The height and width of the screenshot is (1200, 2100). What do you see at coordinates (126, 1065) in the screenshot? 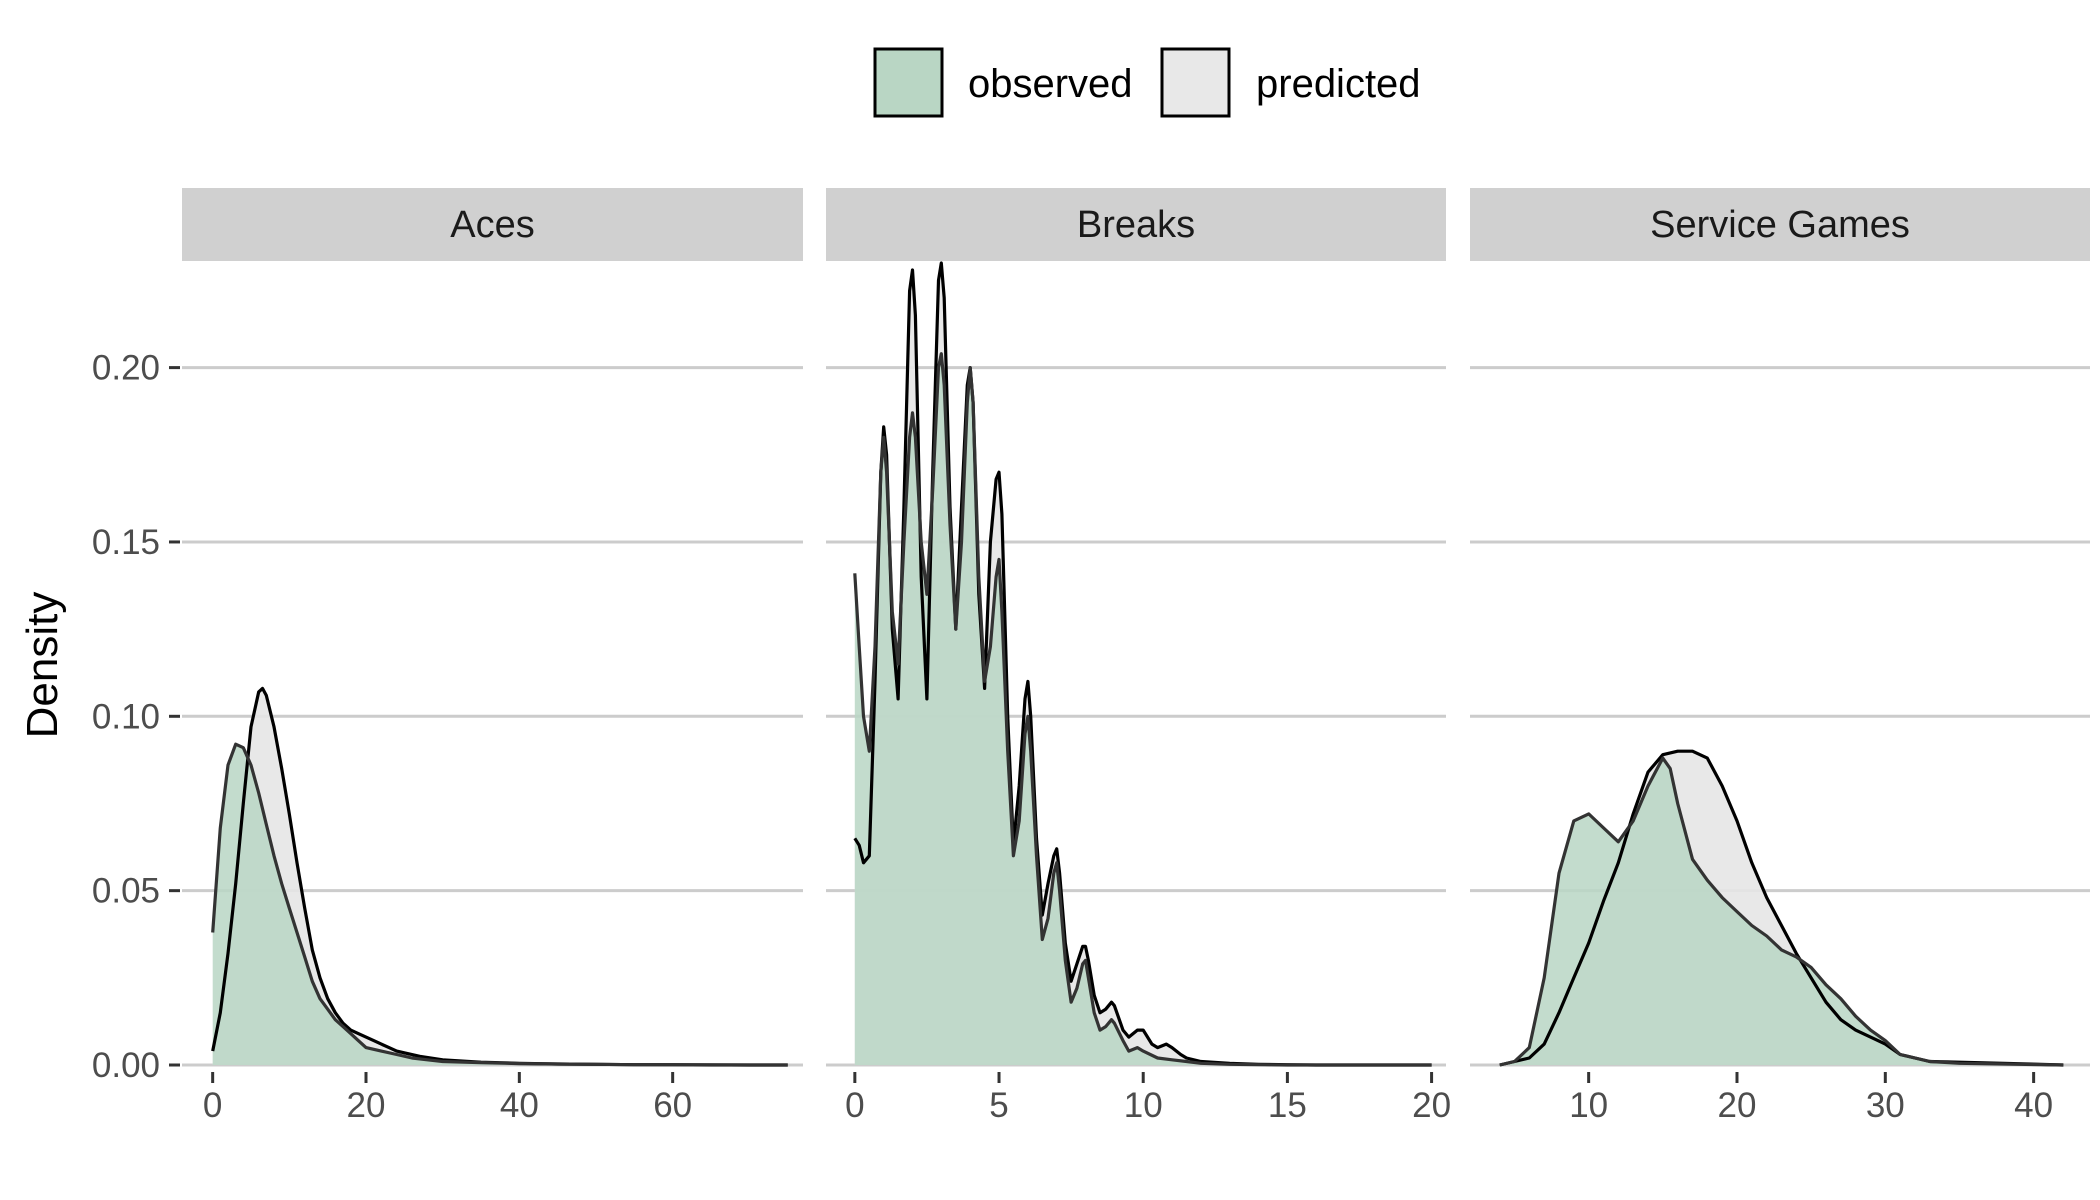
I see `y-tick-label: 0.00` at bounding box center [126, 1065].